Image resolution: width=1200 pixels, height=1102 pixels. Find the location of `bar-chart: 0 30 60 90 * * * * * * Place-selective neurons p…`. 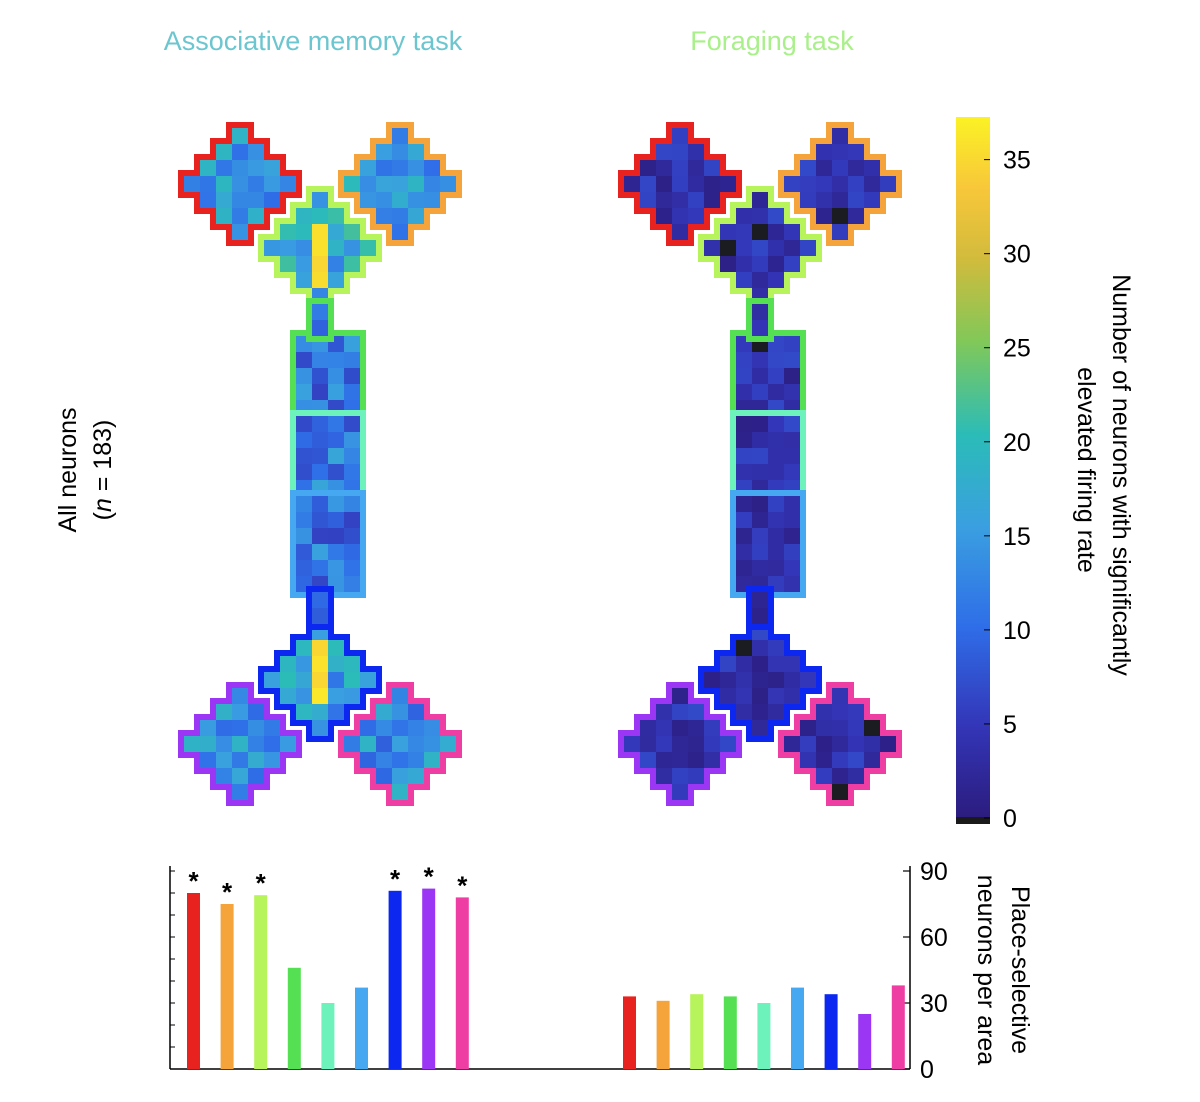

bar-chart: 0 30 60 90 * * * * * * Place-selective neurons p… is located at coordinates (601, 971).